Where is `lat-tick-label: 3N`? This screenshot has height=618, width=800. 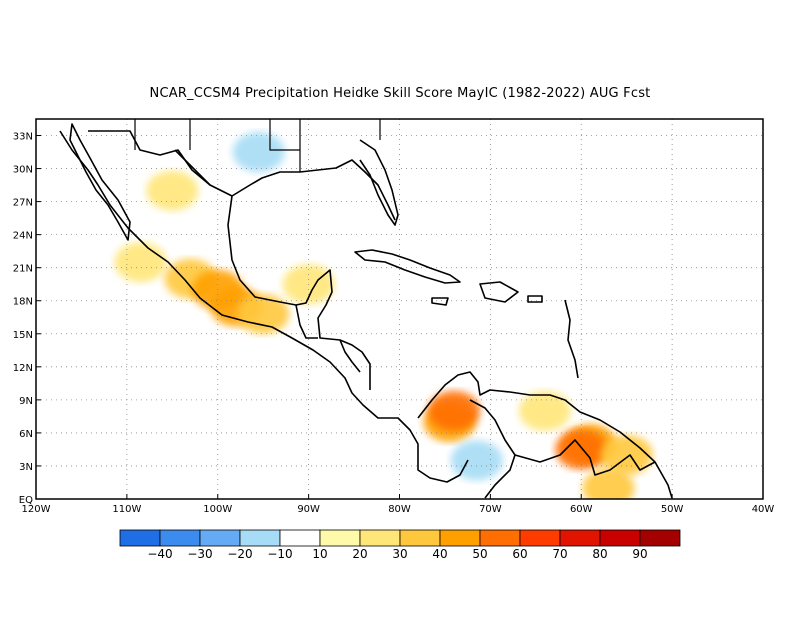
lat-tick-label: 3N is located at coordinates (26, 467).